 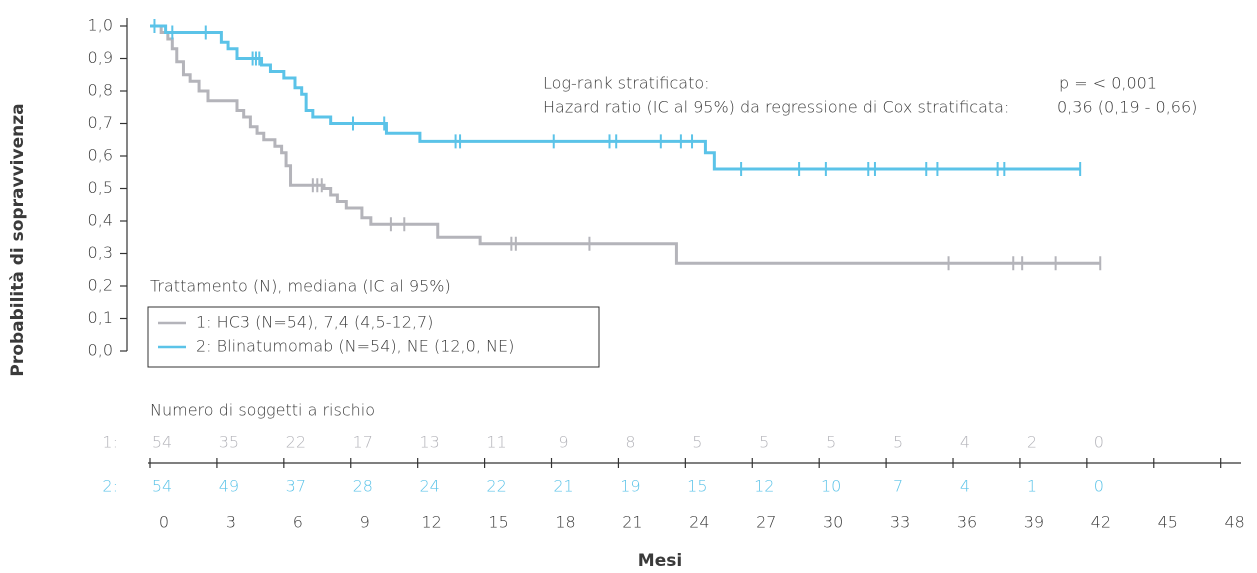 What do you see at coordinates (110, 442) in the screenshot?
I see `risk-row-label: 1:` at bounding box center [110, 442].